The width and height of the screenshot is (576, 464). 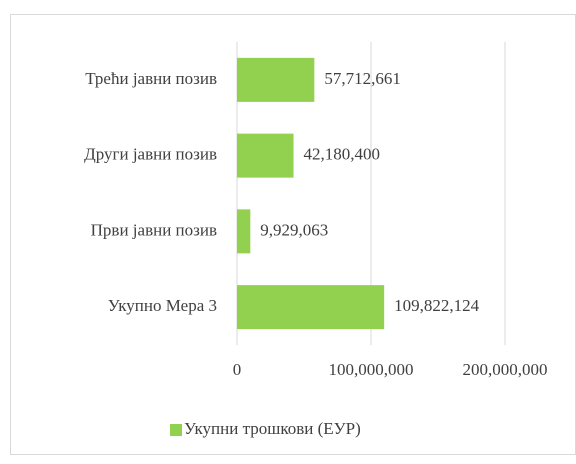 What do you see at coordinates (154, 229) in the screenshot?
I see `y-tick-label: Први јавни позив` at bounding box center [154, 229].